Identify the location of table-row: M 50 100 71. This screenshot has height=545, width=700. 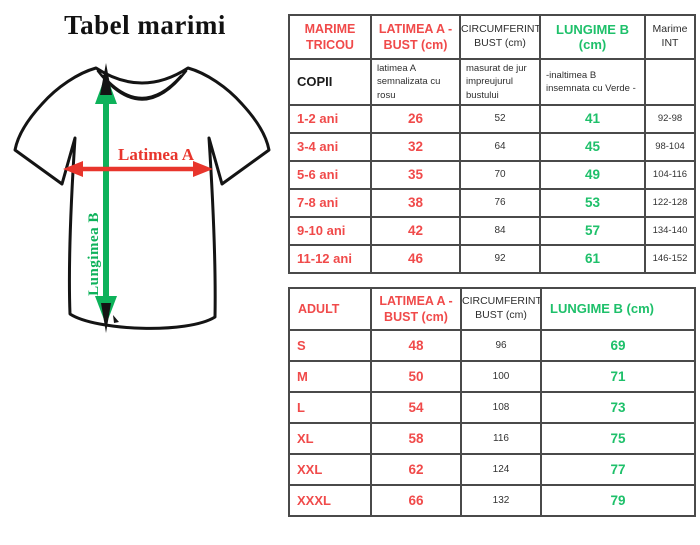
(492, 376).